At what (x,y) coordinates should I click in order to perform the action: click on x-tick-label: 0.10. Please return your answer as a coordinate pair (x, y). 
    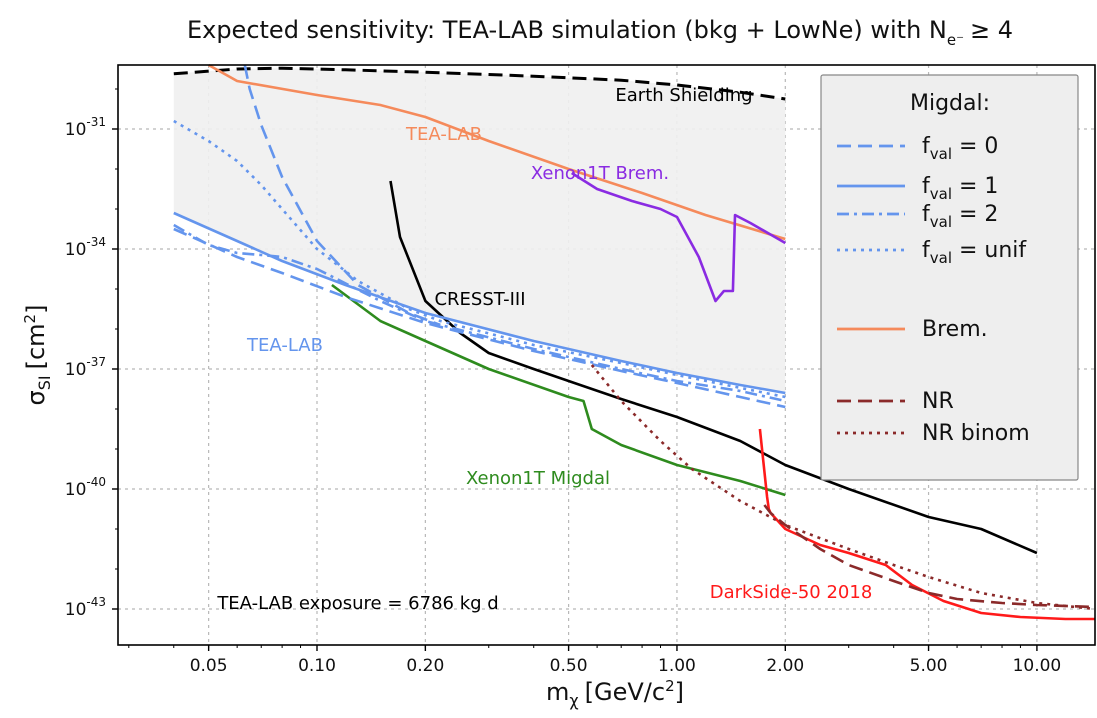
    Looking at the image, I should click on (317, 666).